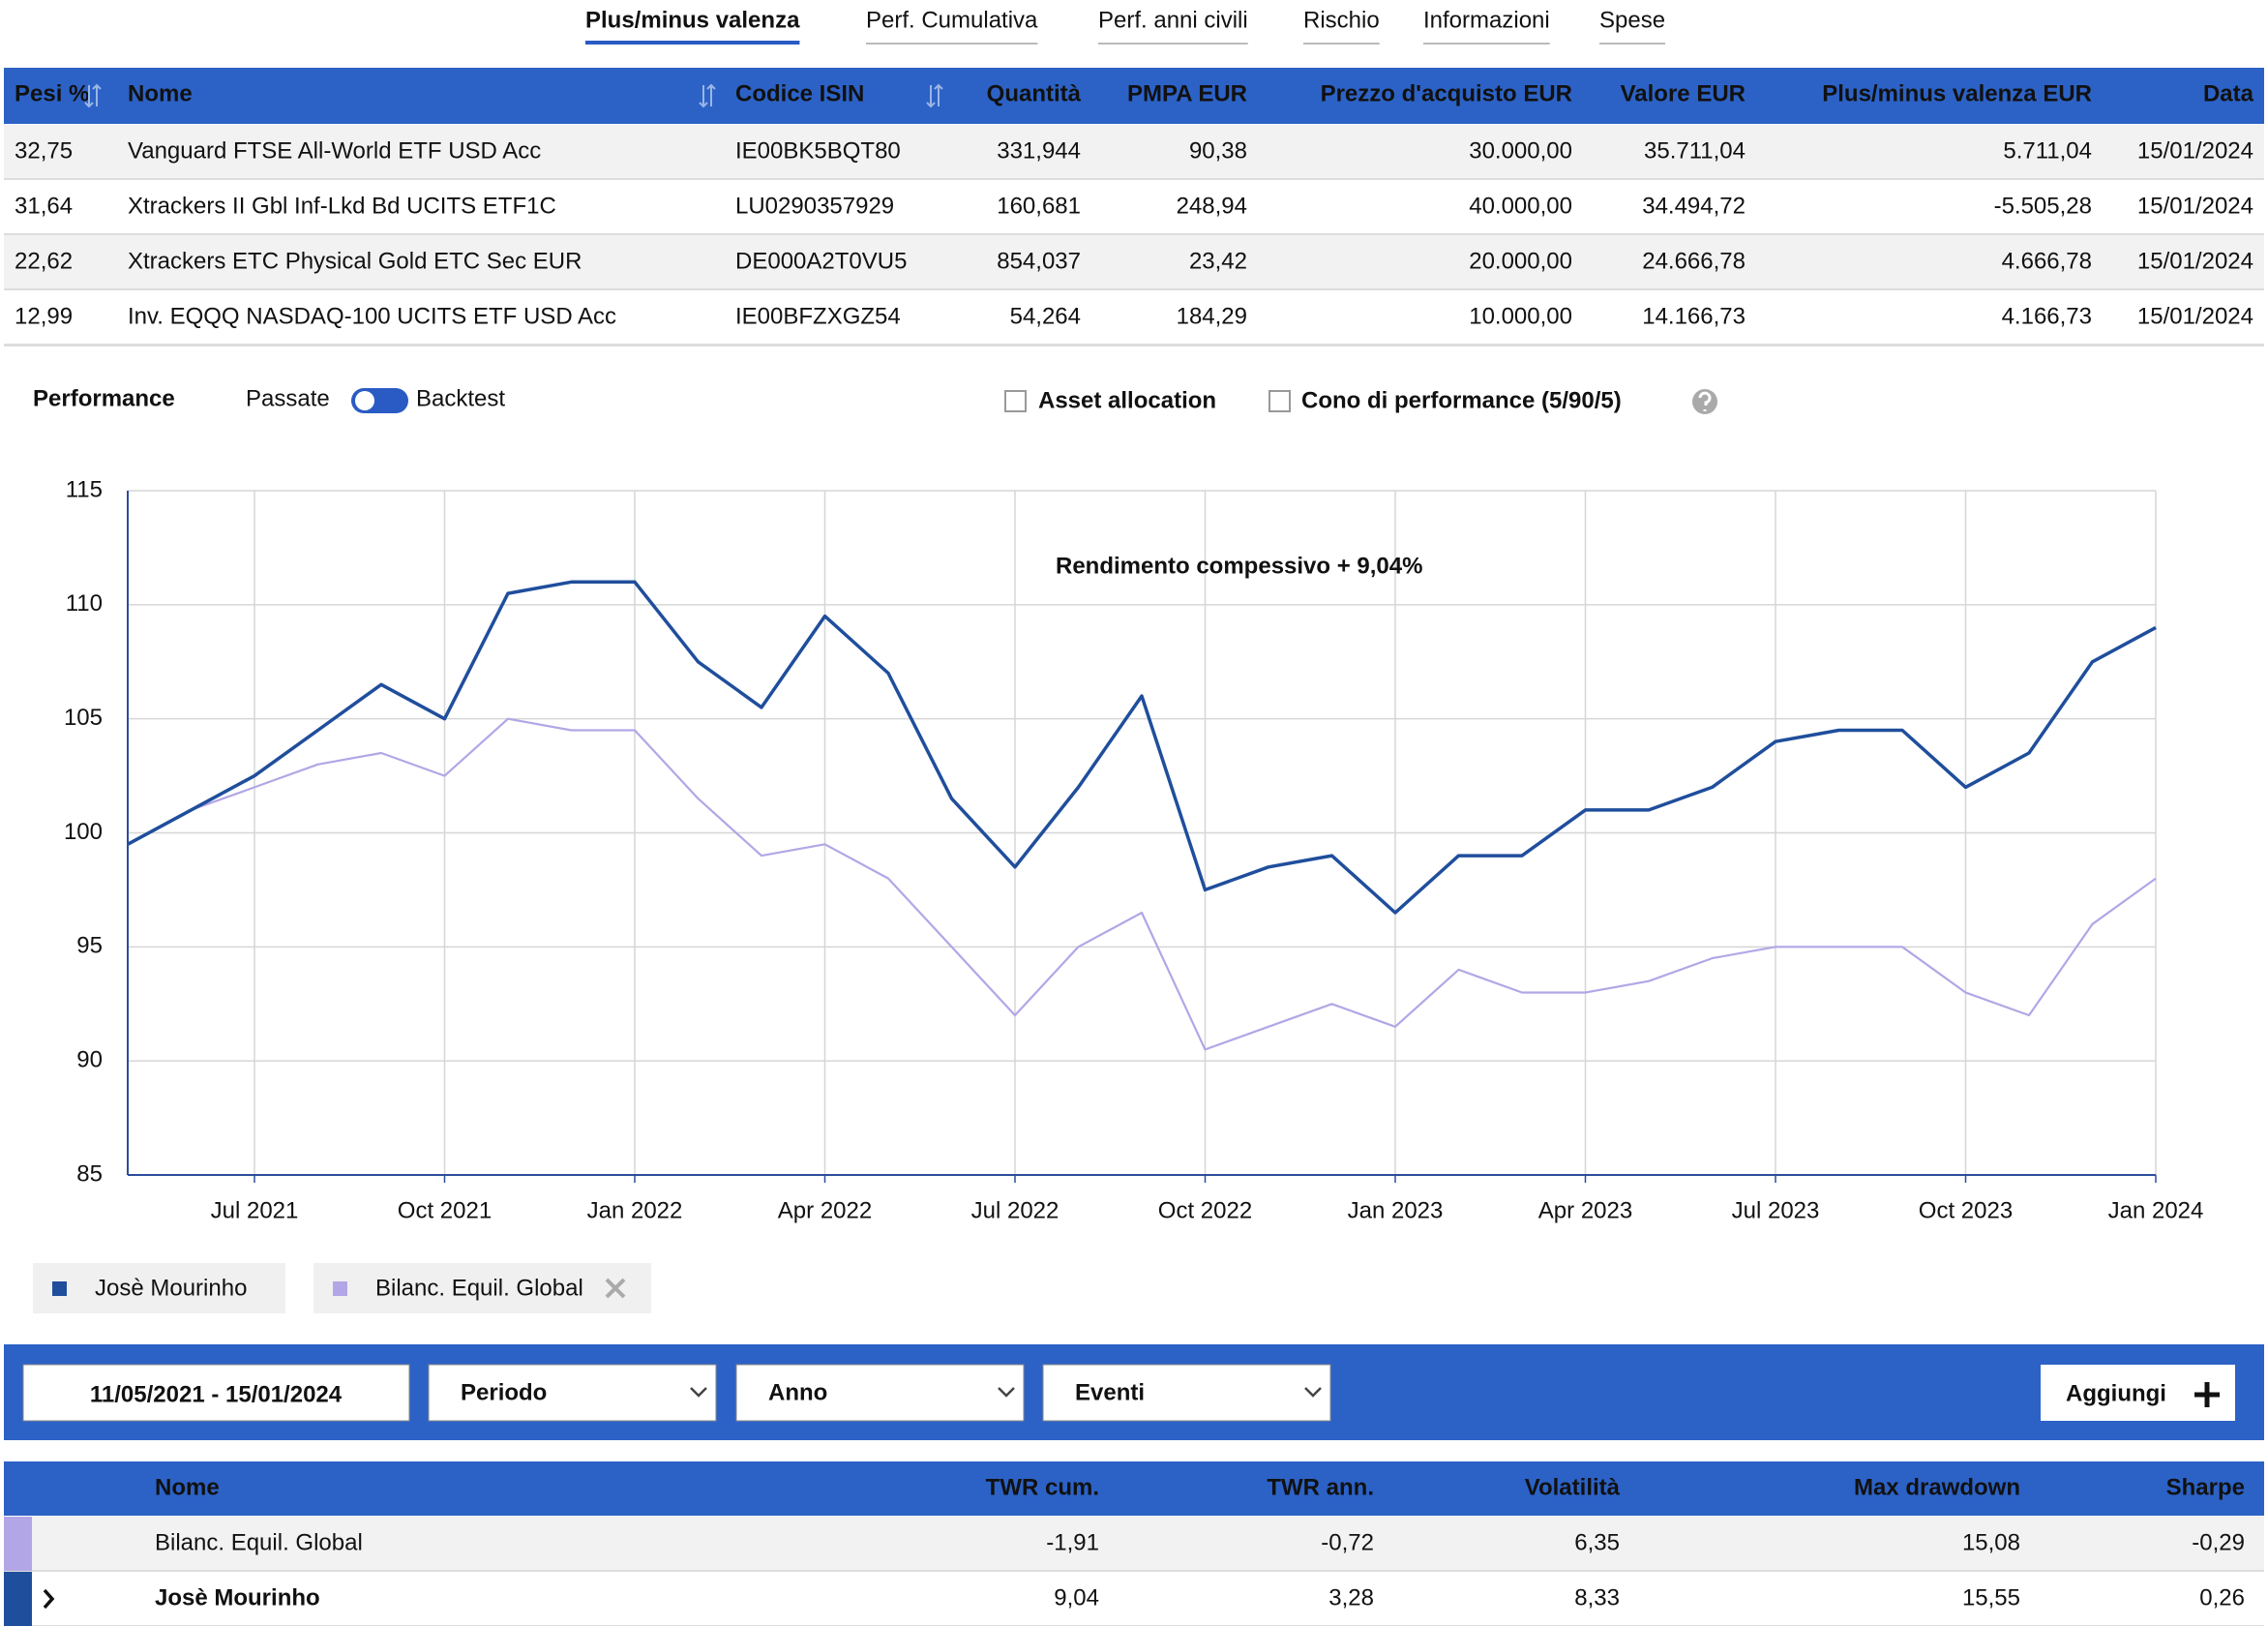  I want to click on expand-icon, so click(49, 1599).